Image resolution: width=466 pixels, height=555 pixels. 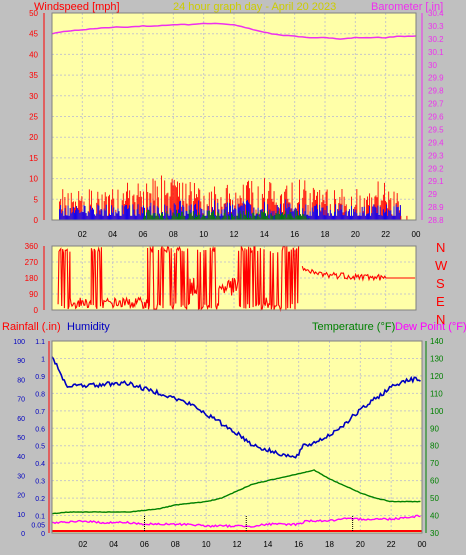 I want to click on humidity-tick-label: 100, so click(x=19, y=342).